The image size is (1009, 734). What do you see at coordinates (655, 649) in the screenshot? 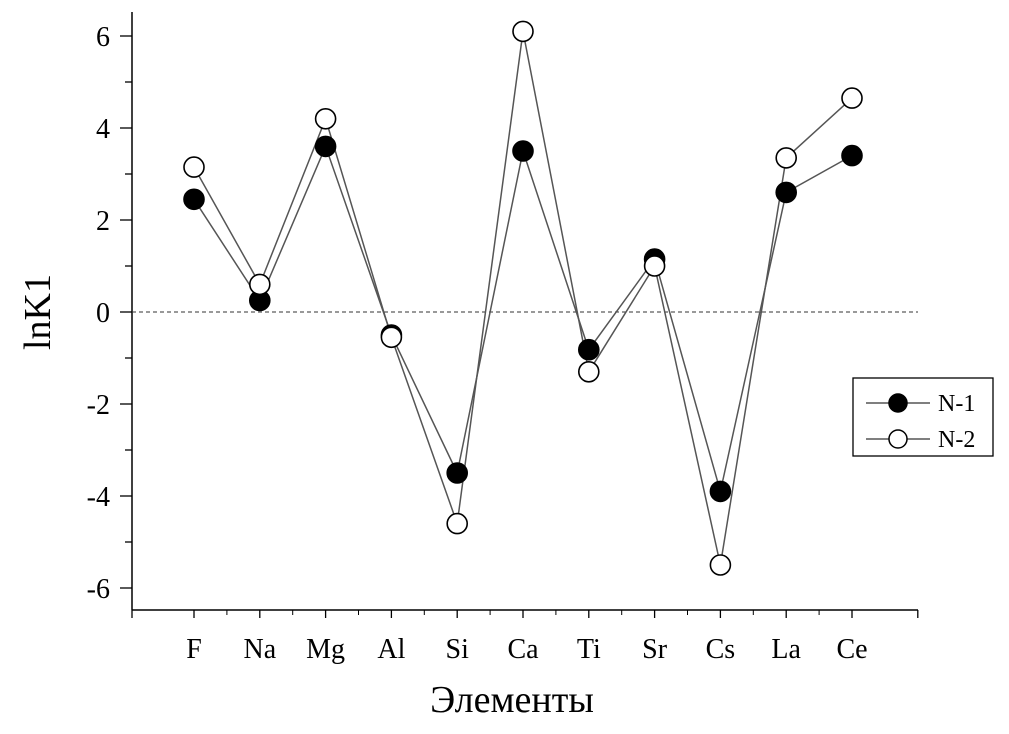
I see `x-tick-label: Sr` at bounding box center [655, 649].